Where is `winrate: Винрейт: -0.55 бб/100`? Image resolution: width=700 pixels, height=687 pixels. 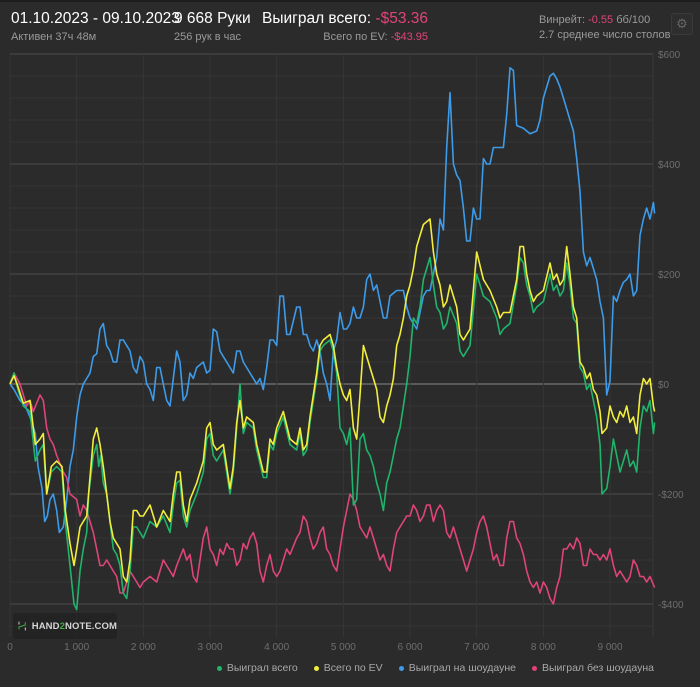
winrate: Винрейт: -0.55 бб/100 is located at coordinates (605, 20).